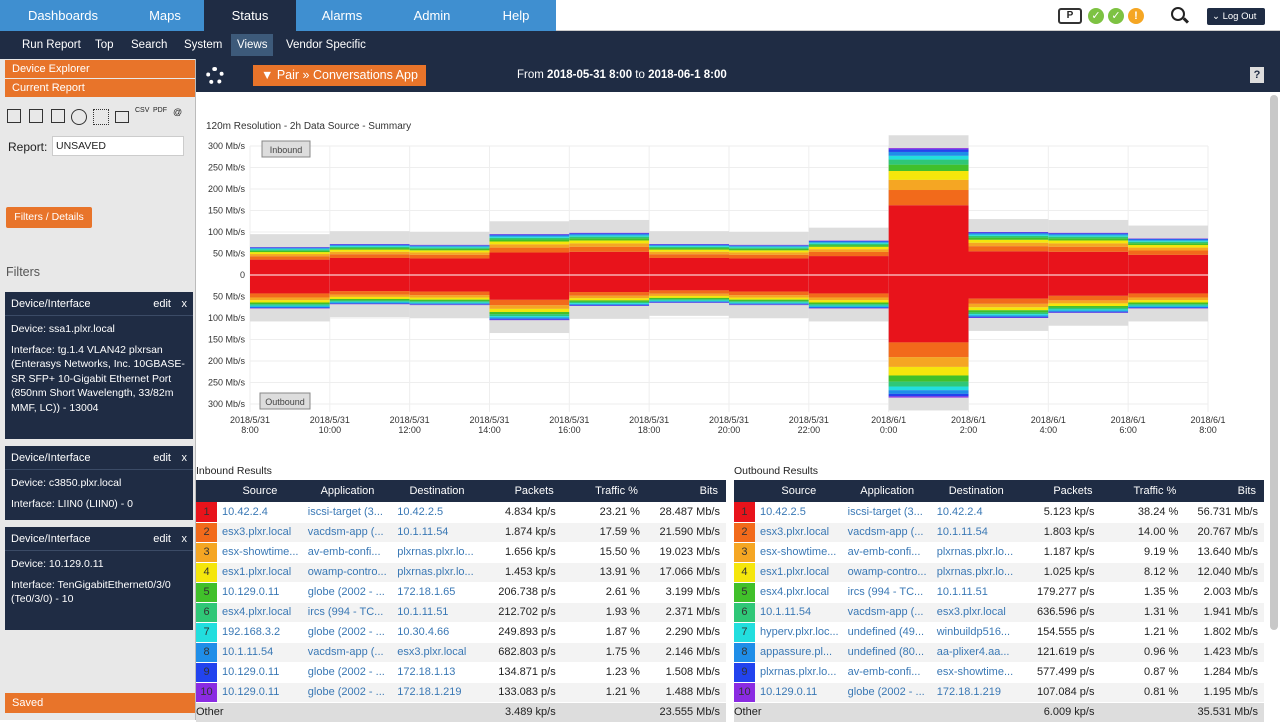  Describe the element at coordinates (339, 75) in the screenshot. I see `pair-conversations-button: ▼ Pair » Conversations App` at that location.